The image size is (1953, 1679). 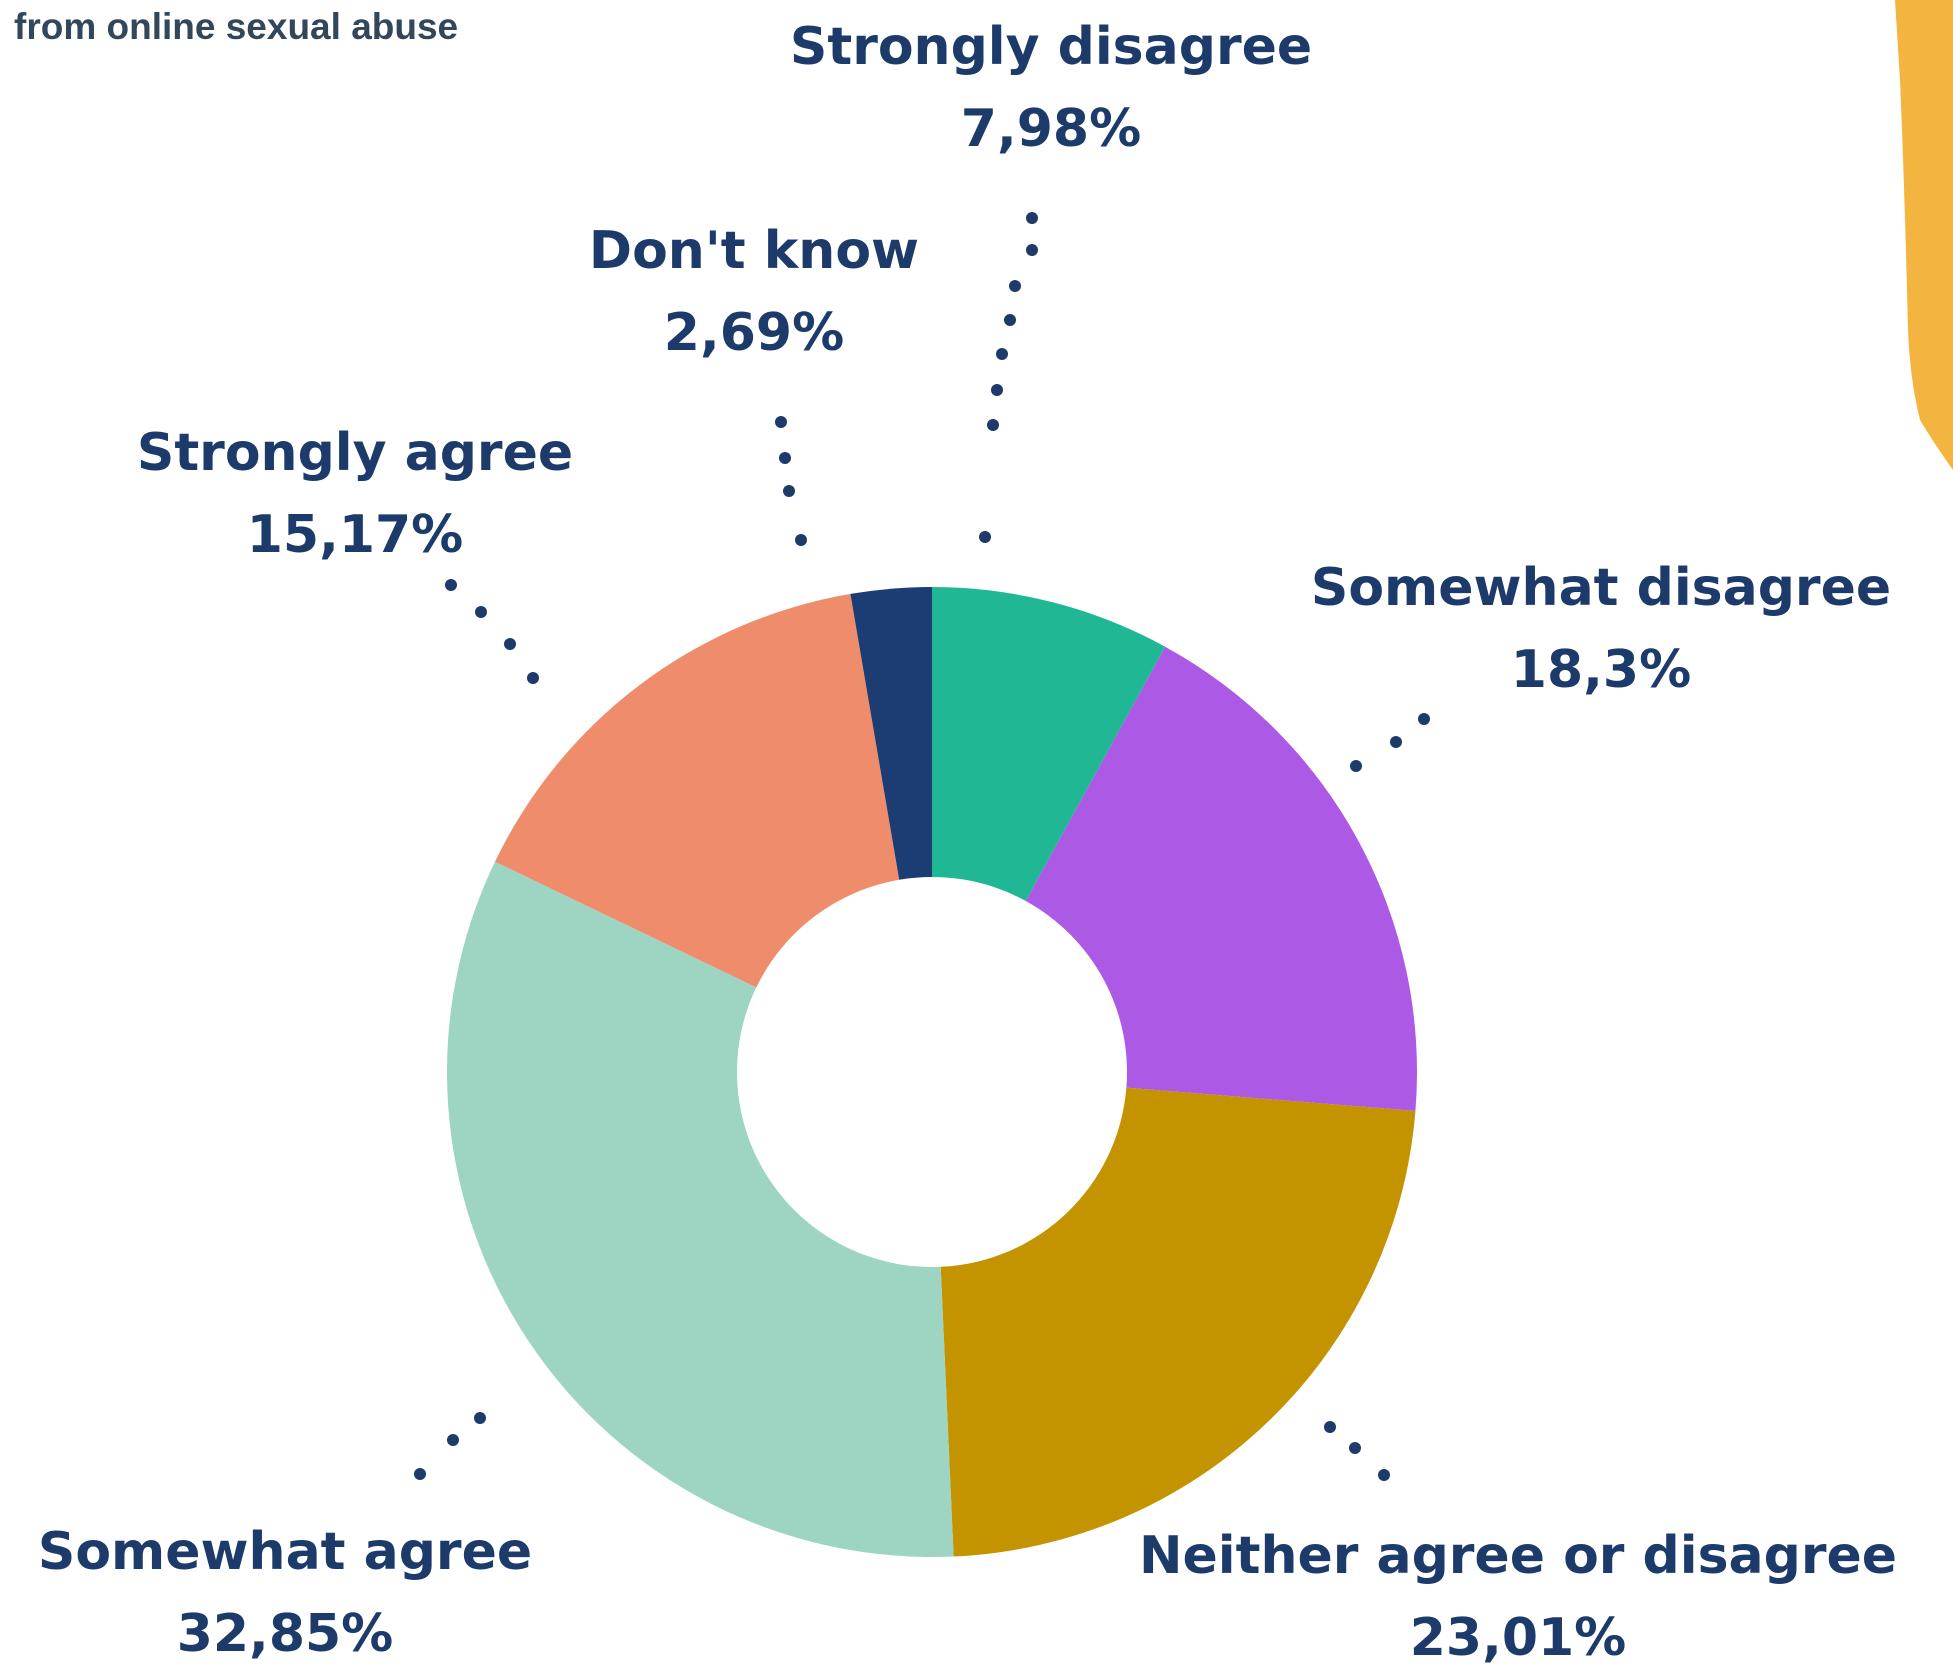 What do you see at coordinates (355, 494) in the screenshot?
I see `label-strongly-agree: Strongly agree 15,17%` at bounding box center [355, 494].